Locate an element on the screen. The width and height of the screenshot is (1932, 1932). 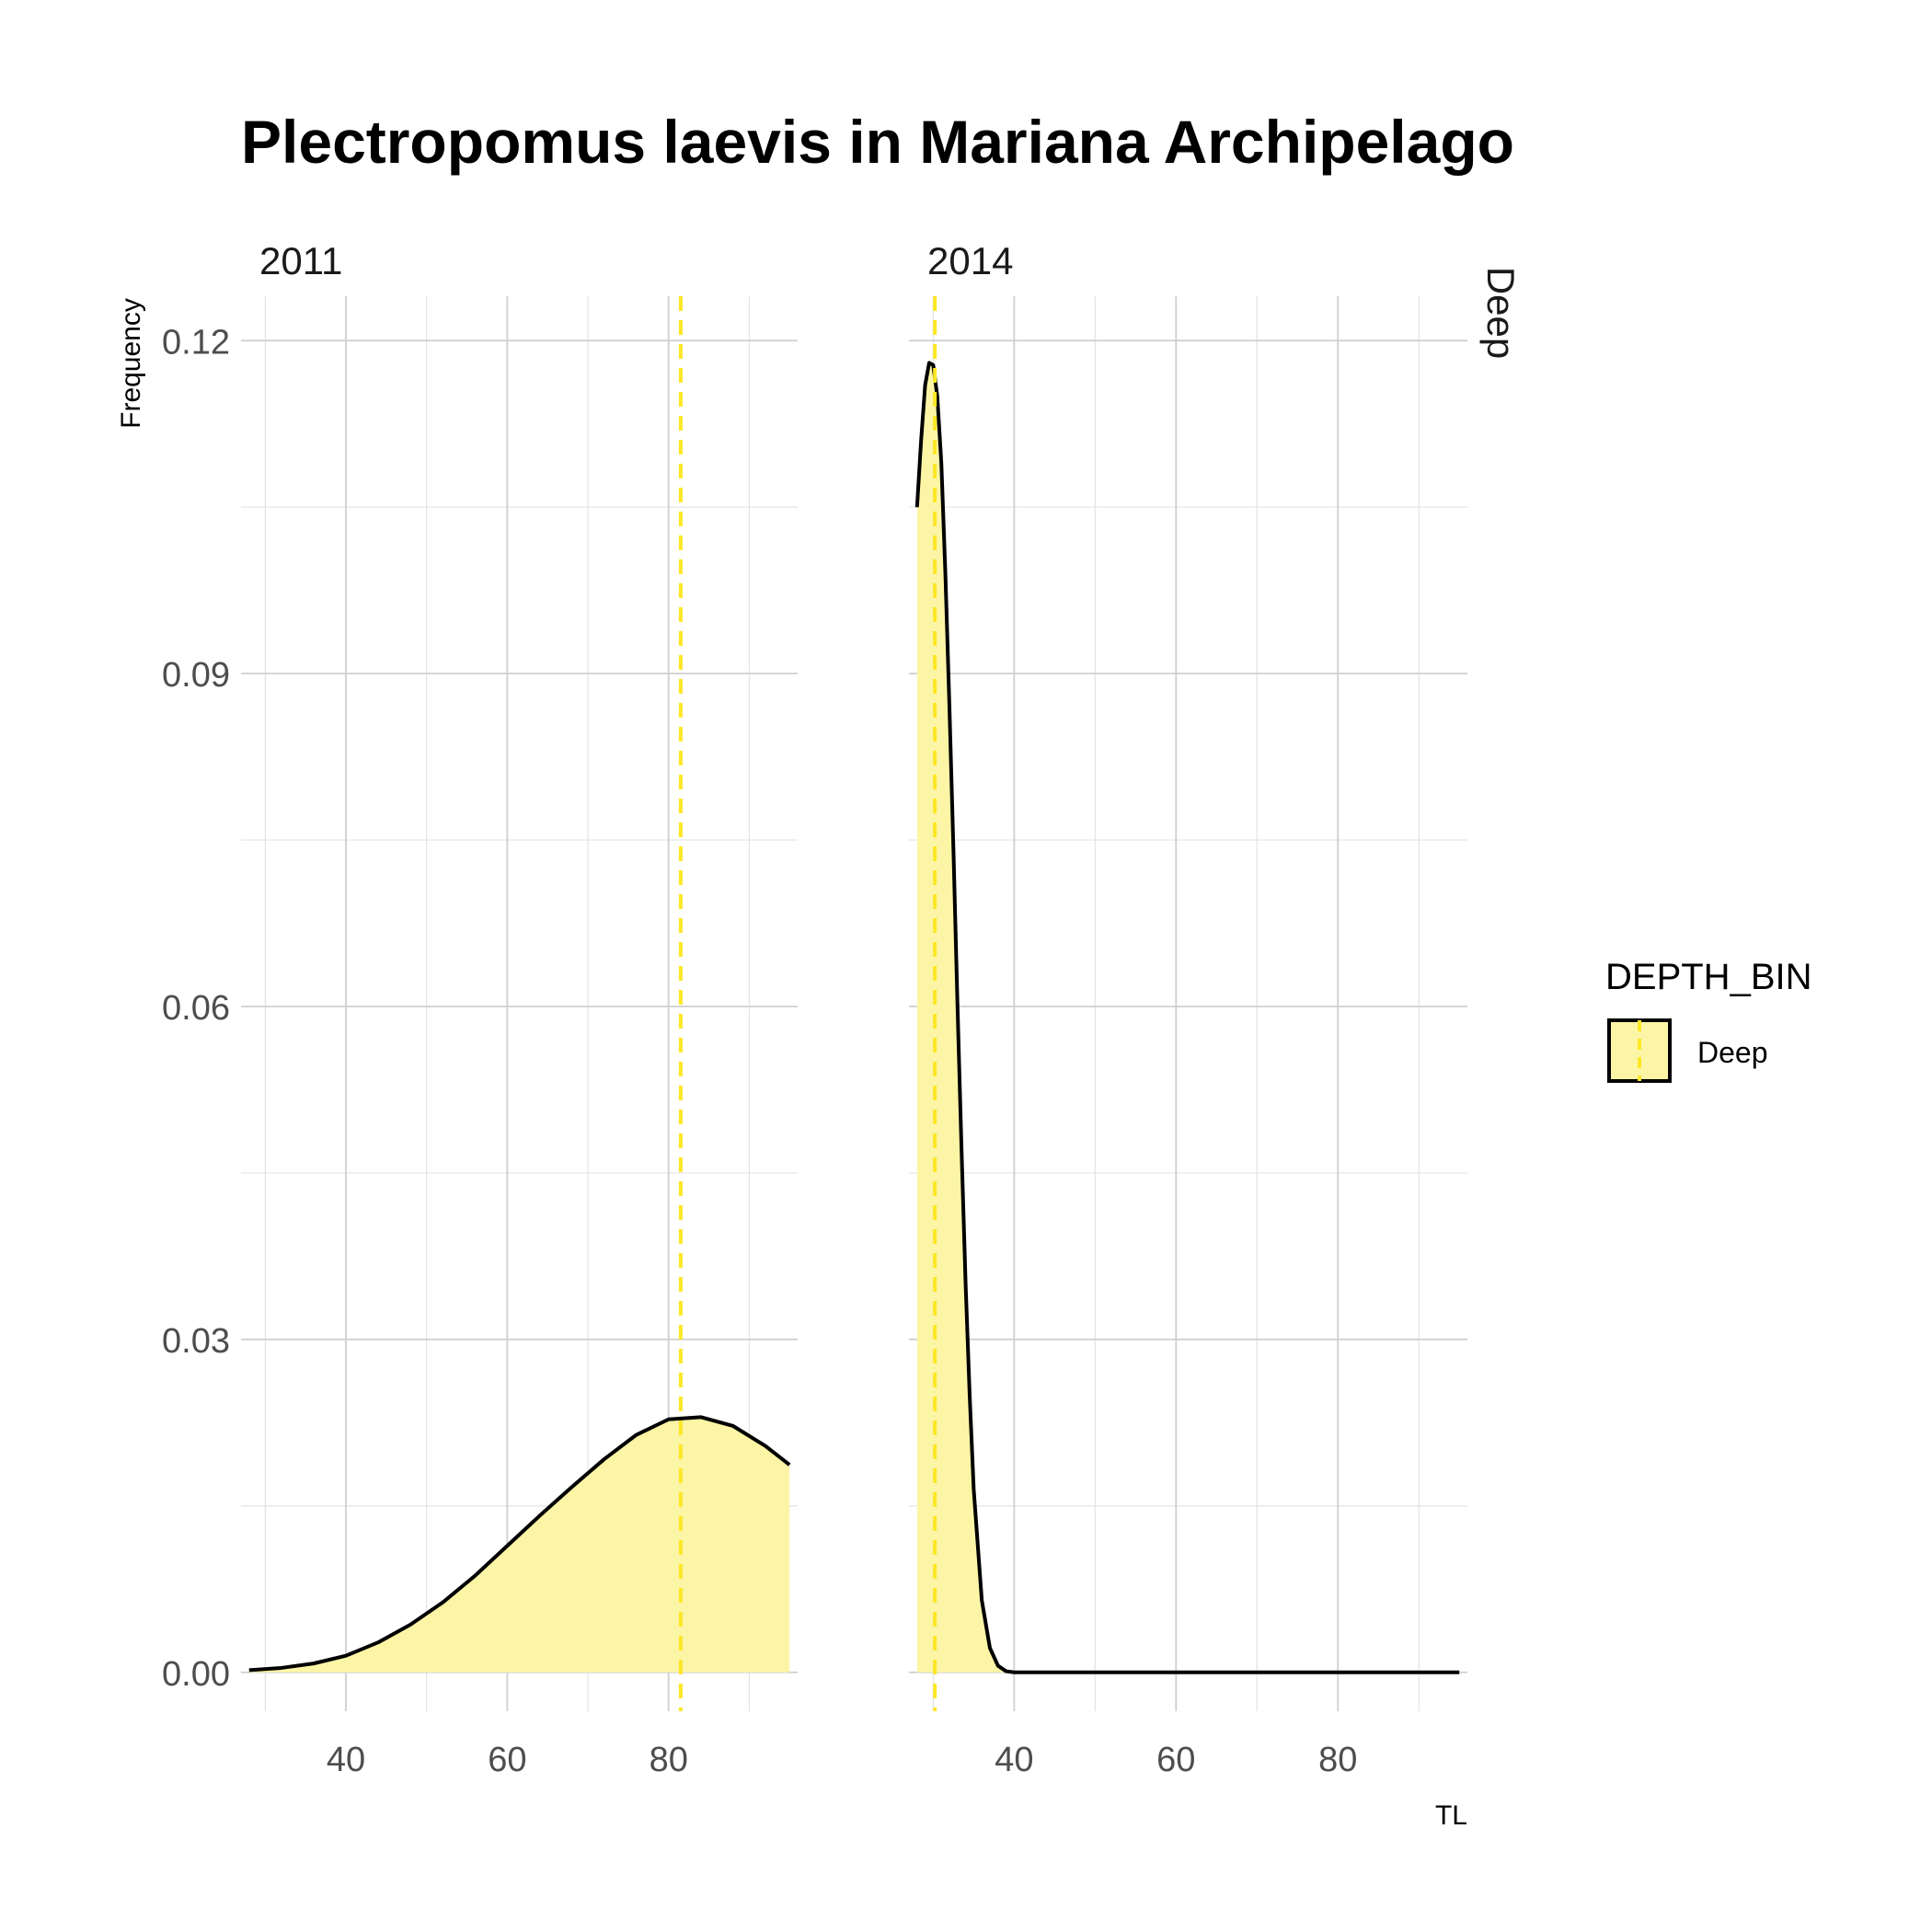
density-area-2011 is located at coordinates (519, 1545).